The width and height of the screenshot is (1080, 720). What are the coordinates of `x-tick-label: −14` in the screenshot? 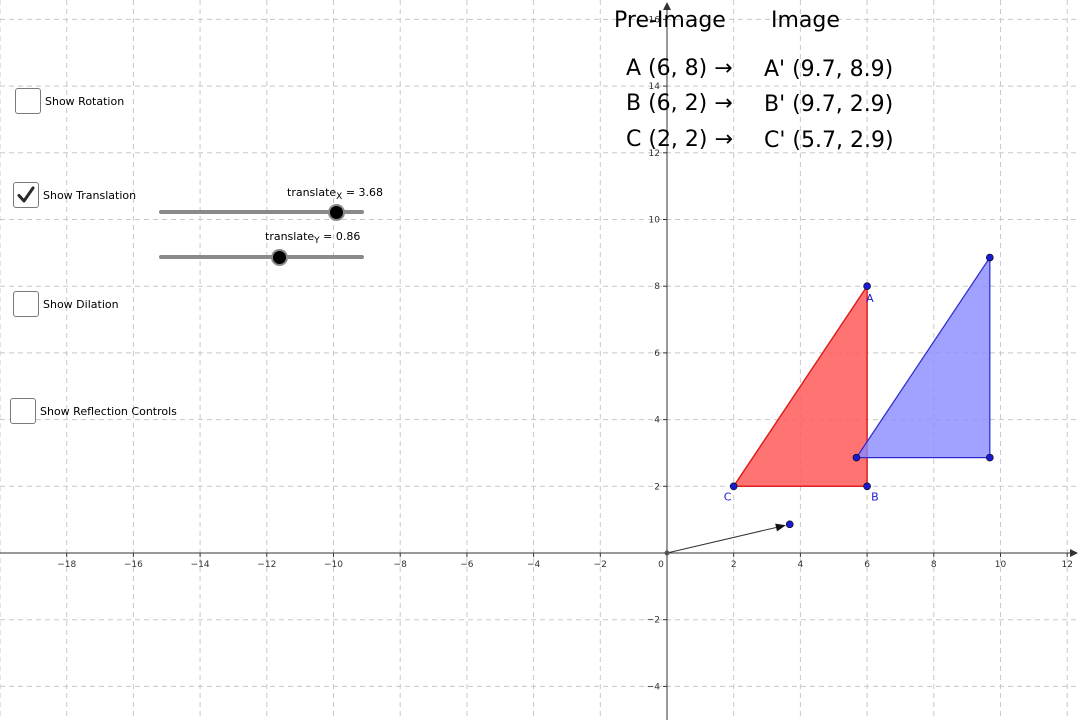 It's located at (200, 565).